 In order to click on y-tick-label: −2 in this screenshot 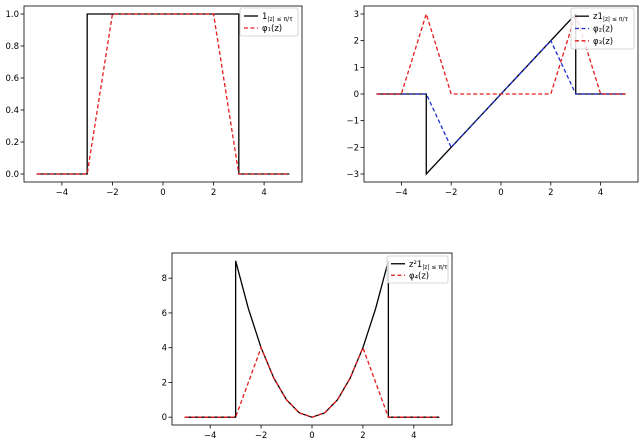, I will do `click(352, 148)`.